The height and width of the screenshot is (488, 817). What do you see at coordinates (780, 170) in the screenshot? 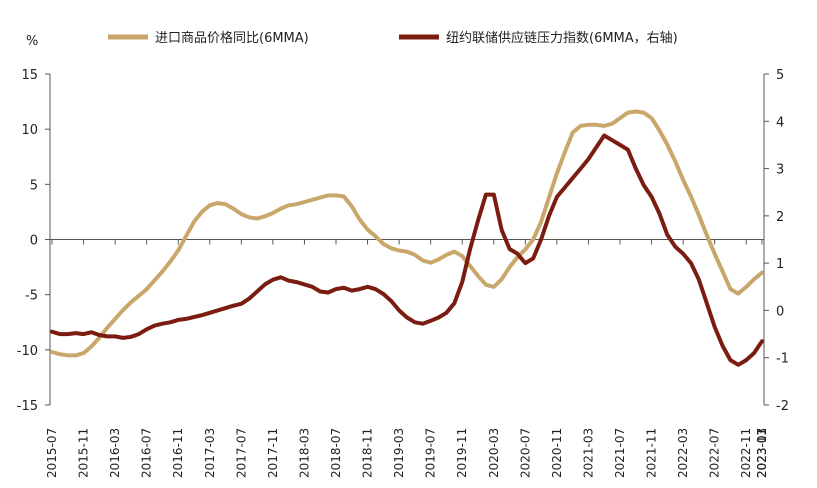
I see `right-tick-label: 3` at bounding box center [780, 170].